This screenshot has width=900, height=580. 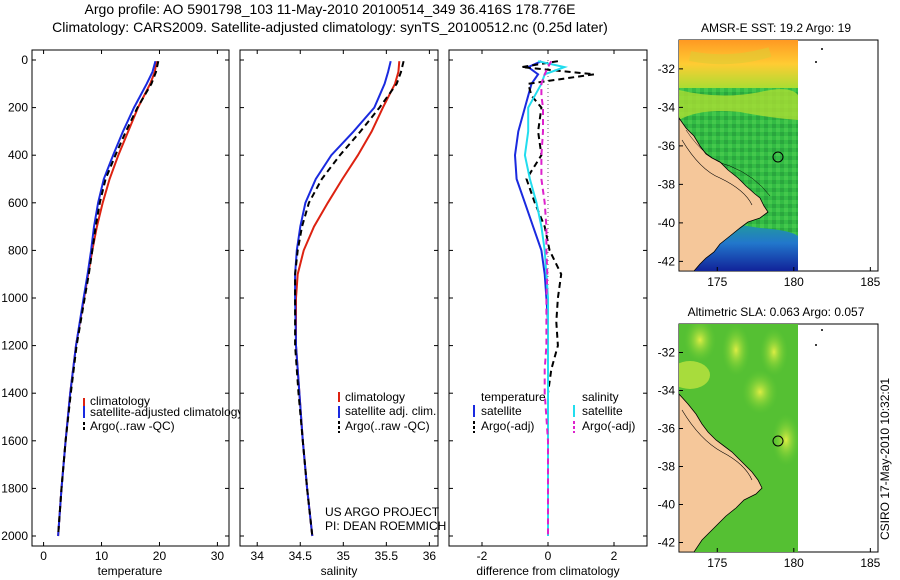 I want to click on x-tick-label: 35, so click(x=344, y=556).